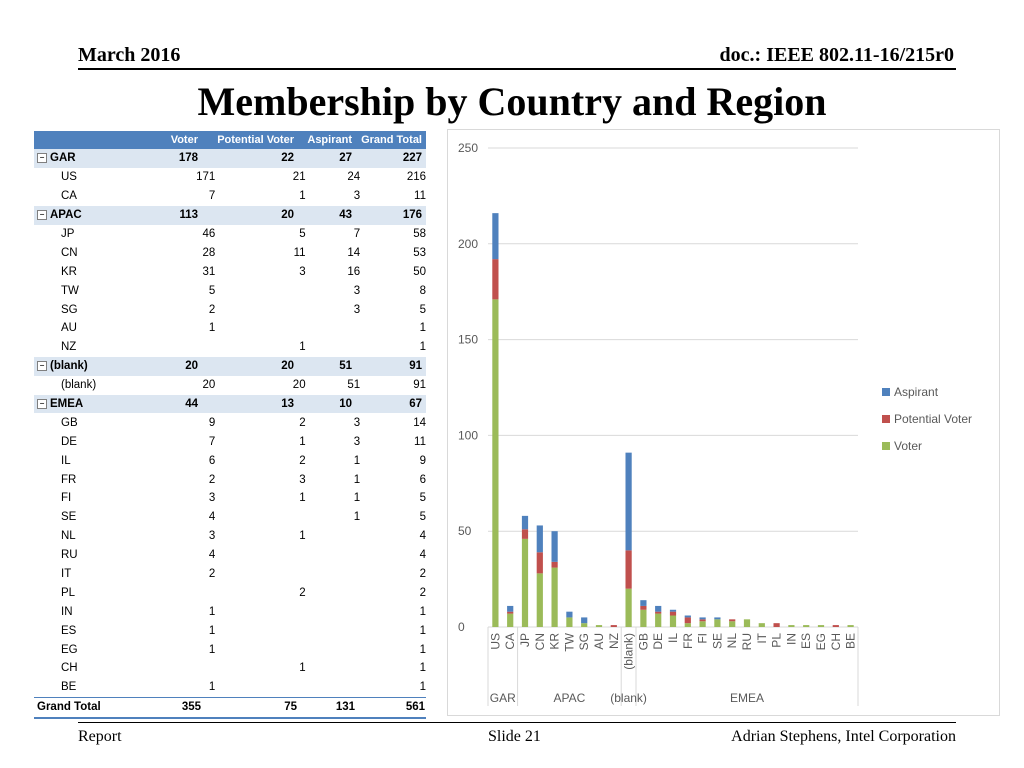  Describe the element at coordinates (68, 234) in the screenshot. I see `row-label: JP` at that location.